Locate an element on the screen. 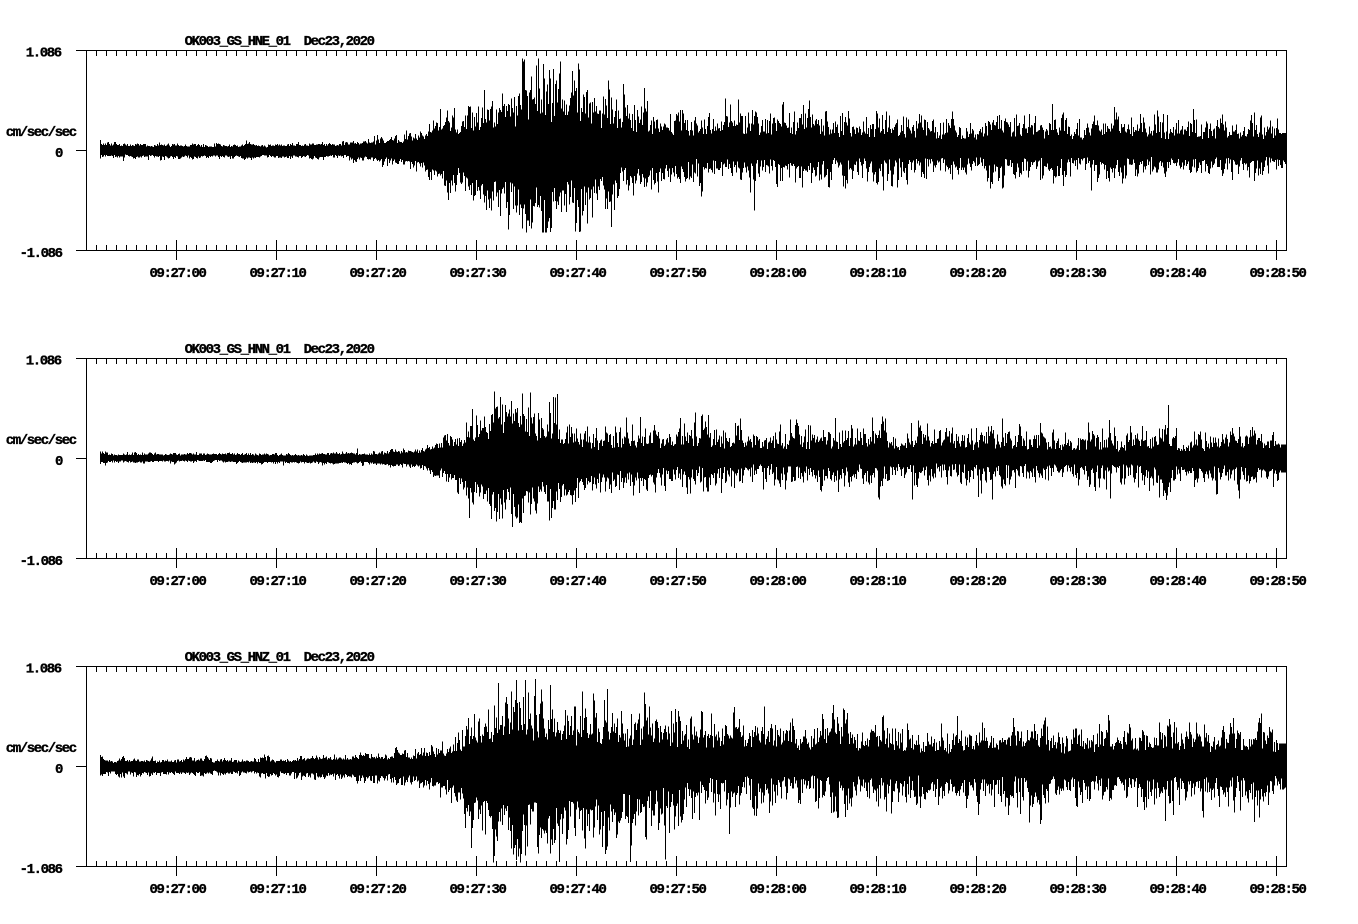 Image resolution: width=1358 pixels, height=924 pixels. svg-text: OK003_GS_HNN_01 Dec23,2020 is located at coordinates (280, 350).